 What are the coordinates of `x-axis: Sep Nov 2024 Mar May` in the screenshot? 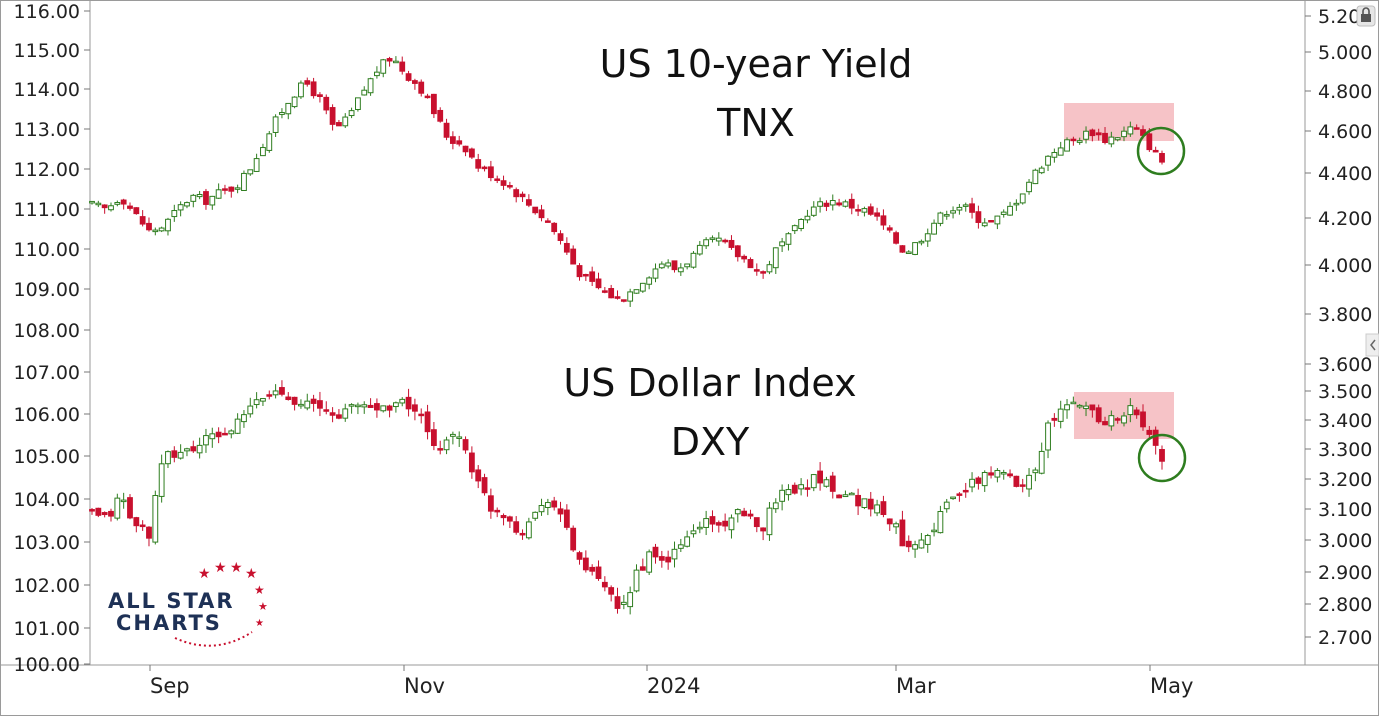 It's located at (671, 681).